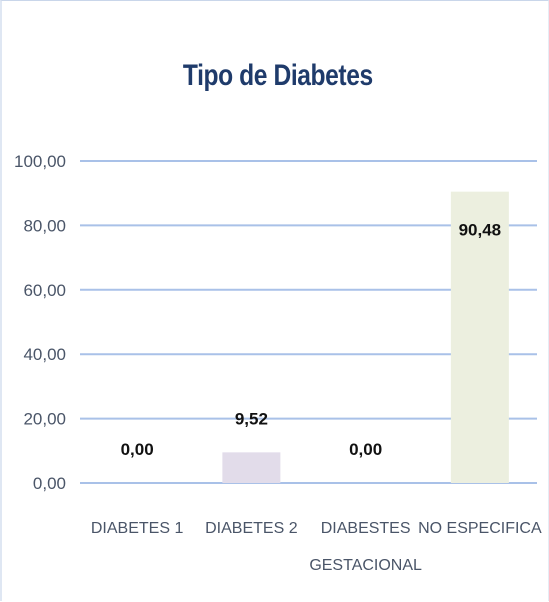 The image size is (549, 602). I want to click on category-label: DIABESTES, so click(366, 528).